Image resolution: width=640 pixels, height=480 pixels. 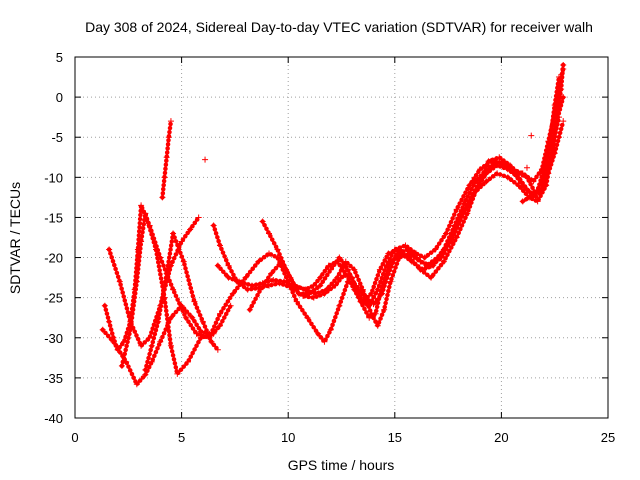 What do you see at coordinates (531, 135) in the screenshot?
I see `outlier-point` at bounding box center [531, 135].